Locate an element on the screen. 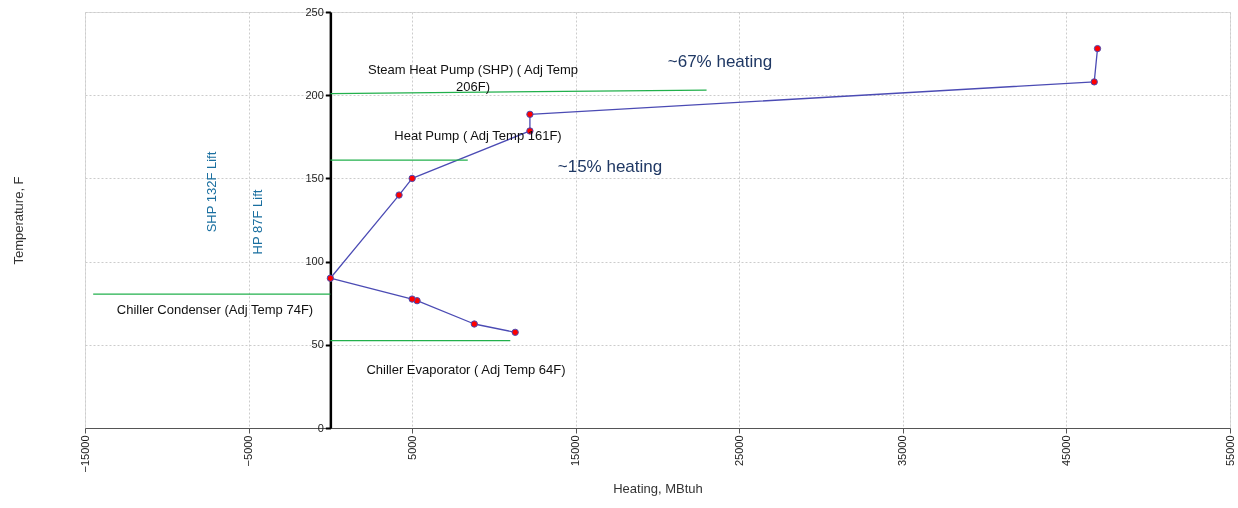  y-tick-label: 200 is located at coordinates (314, 94).